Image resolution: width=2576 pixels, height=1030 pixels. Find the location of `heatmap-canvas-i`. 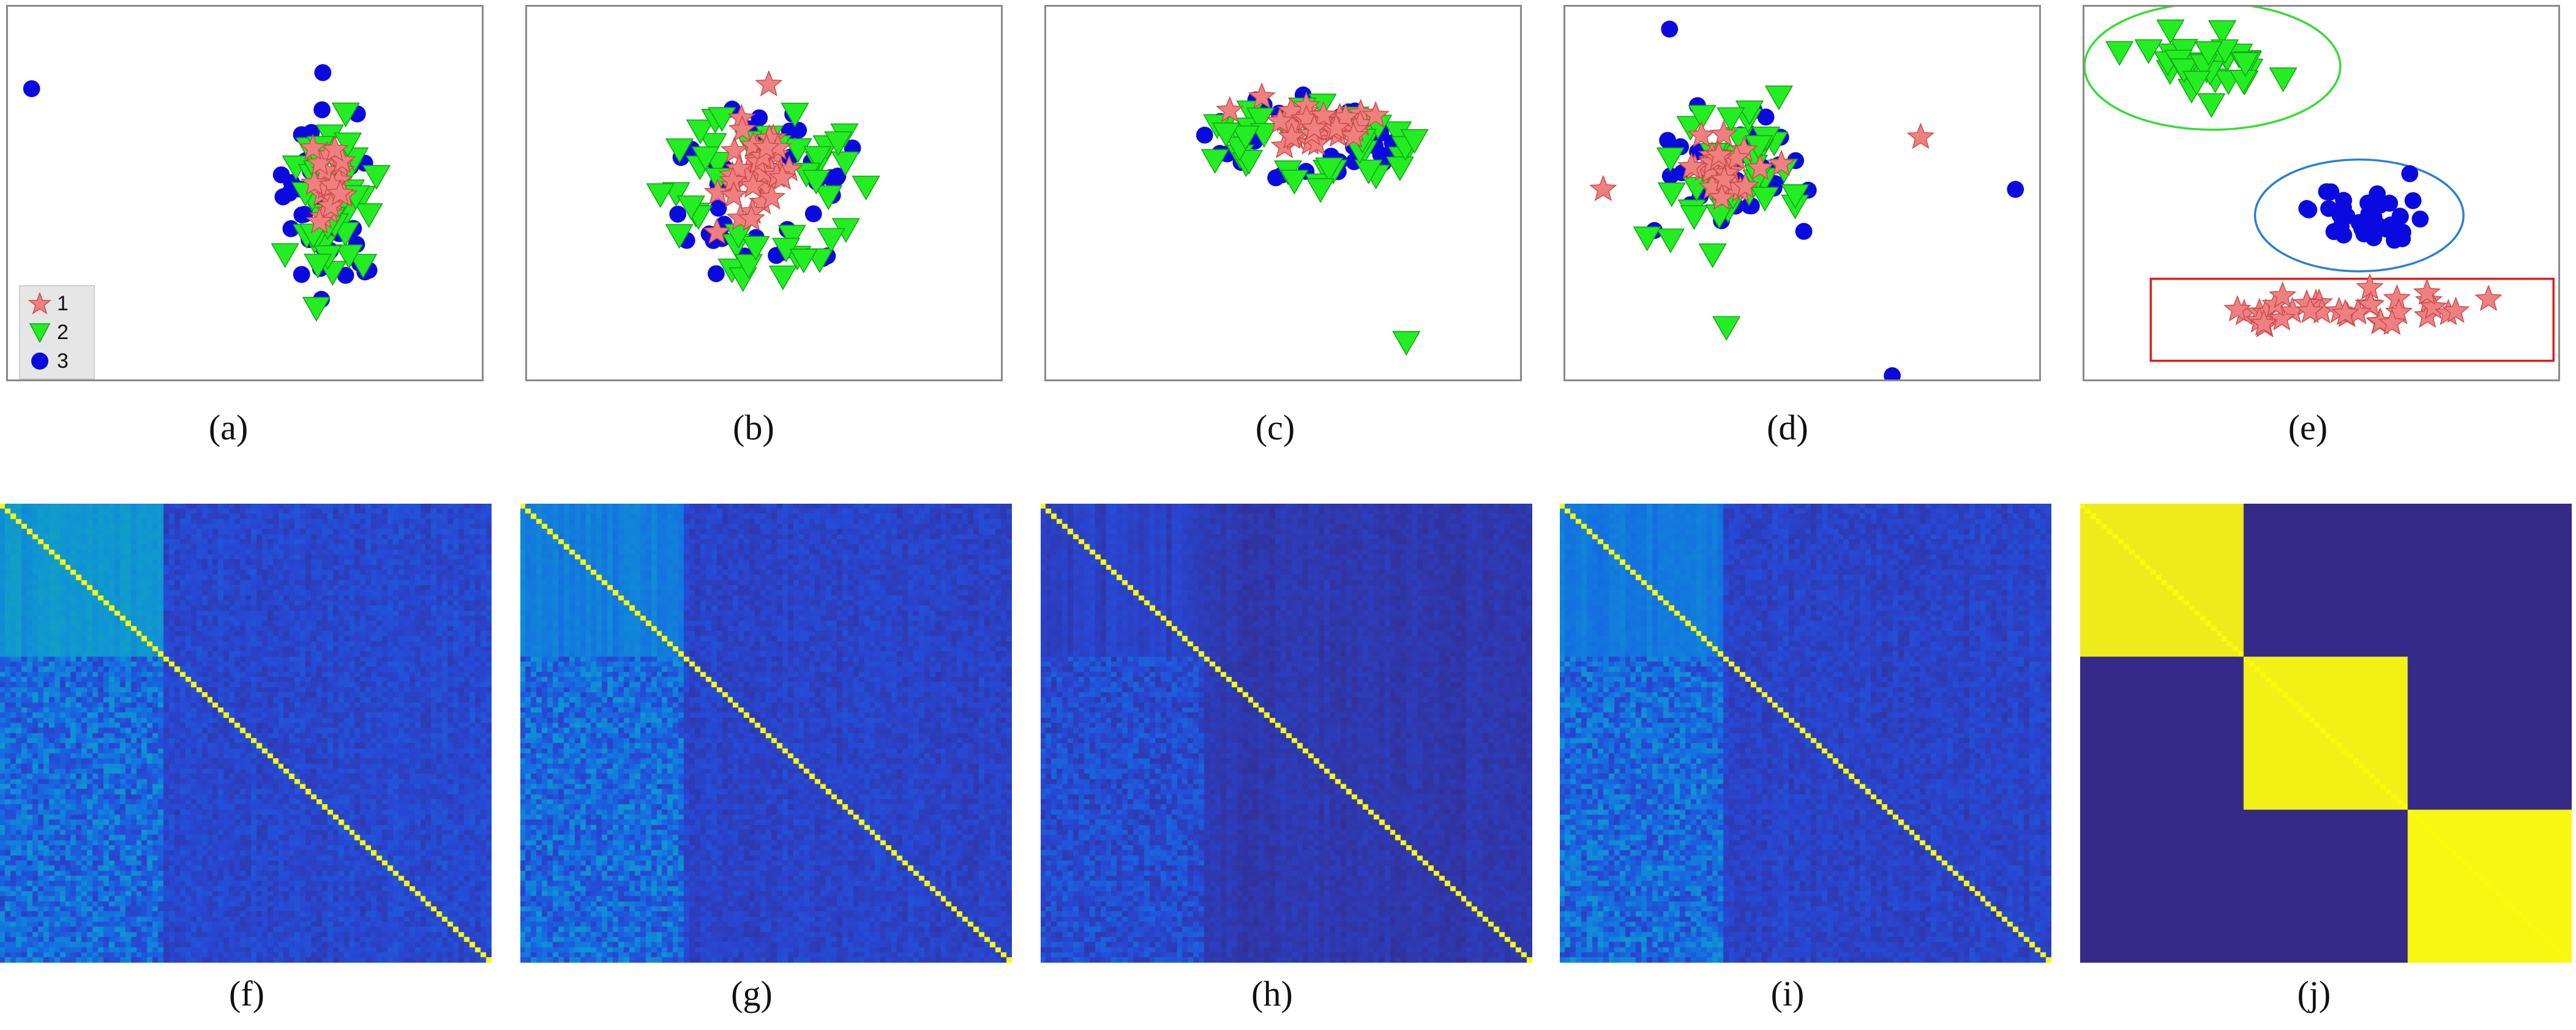

heatmap-canvas-i is located at coordinates (1806, 734).